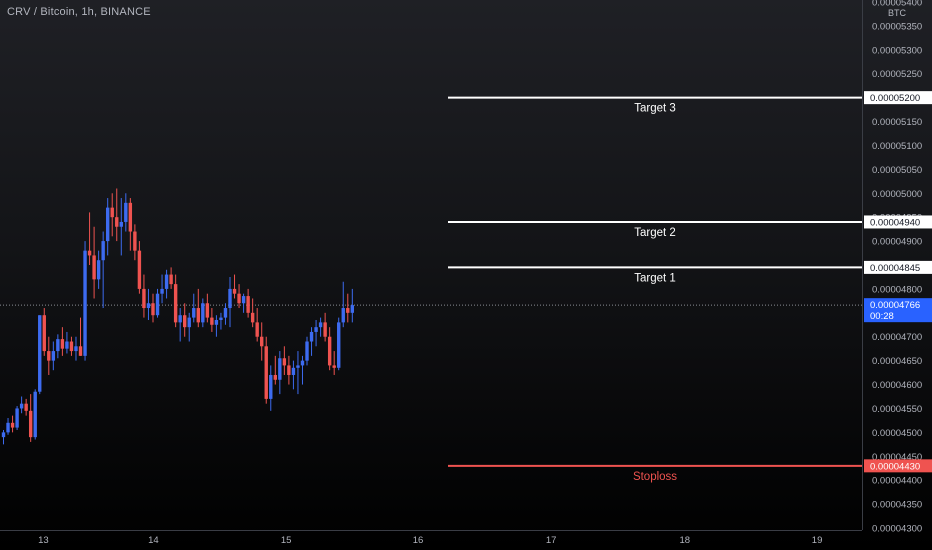 The image size is (932, 550). What do you see at coordinates (418, 540) in the screenshot?
I see `x-tick-label: 16` at bounding box center [418, 540].